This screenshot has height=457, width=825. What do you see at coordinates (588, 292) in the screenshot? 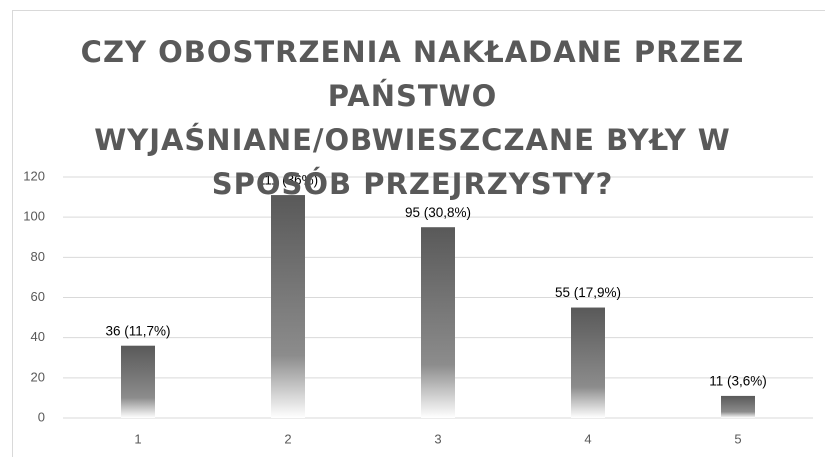
I see `value-label: 55 (17,9%)` at bounding box center [588, 292].